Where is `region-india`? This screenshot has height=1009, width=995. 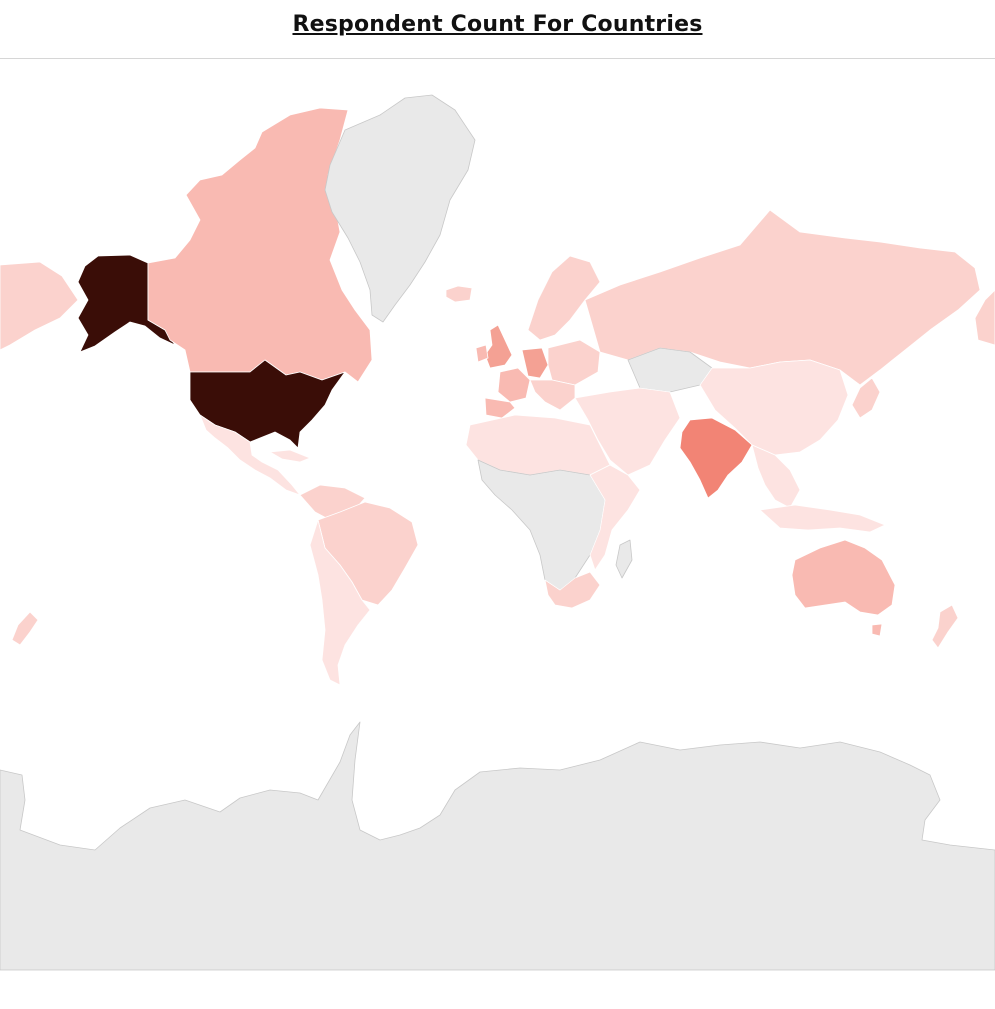 region-india is located at coordinates (716, 458).